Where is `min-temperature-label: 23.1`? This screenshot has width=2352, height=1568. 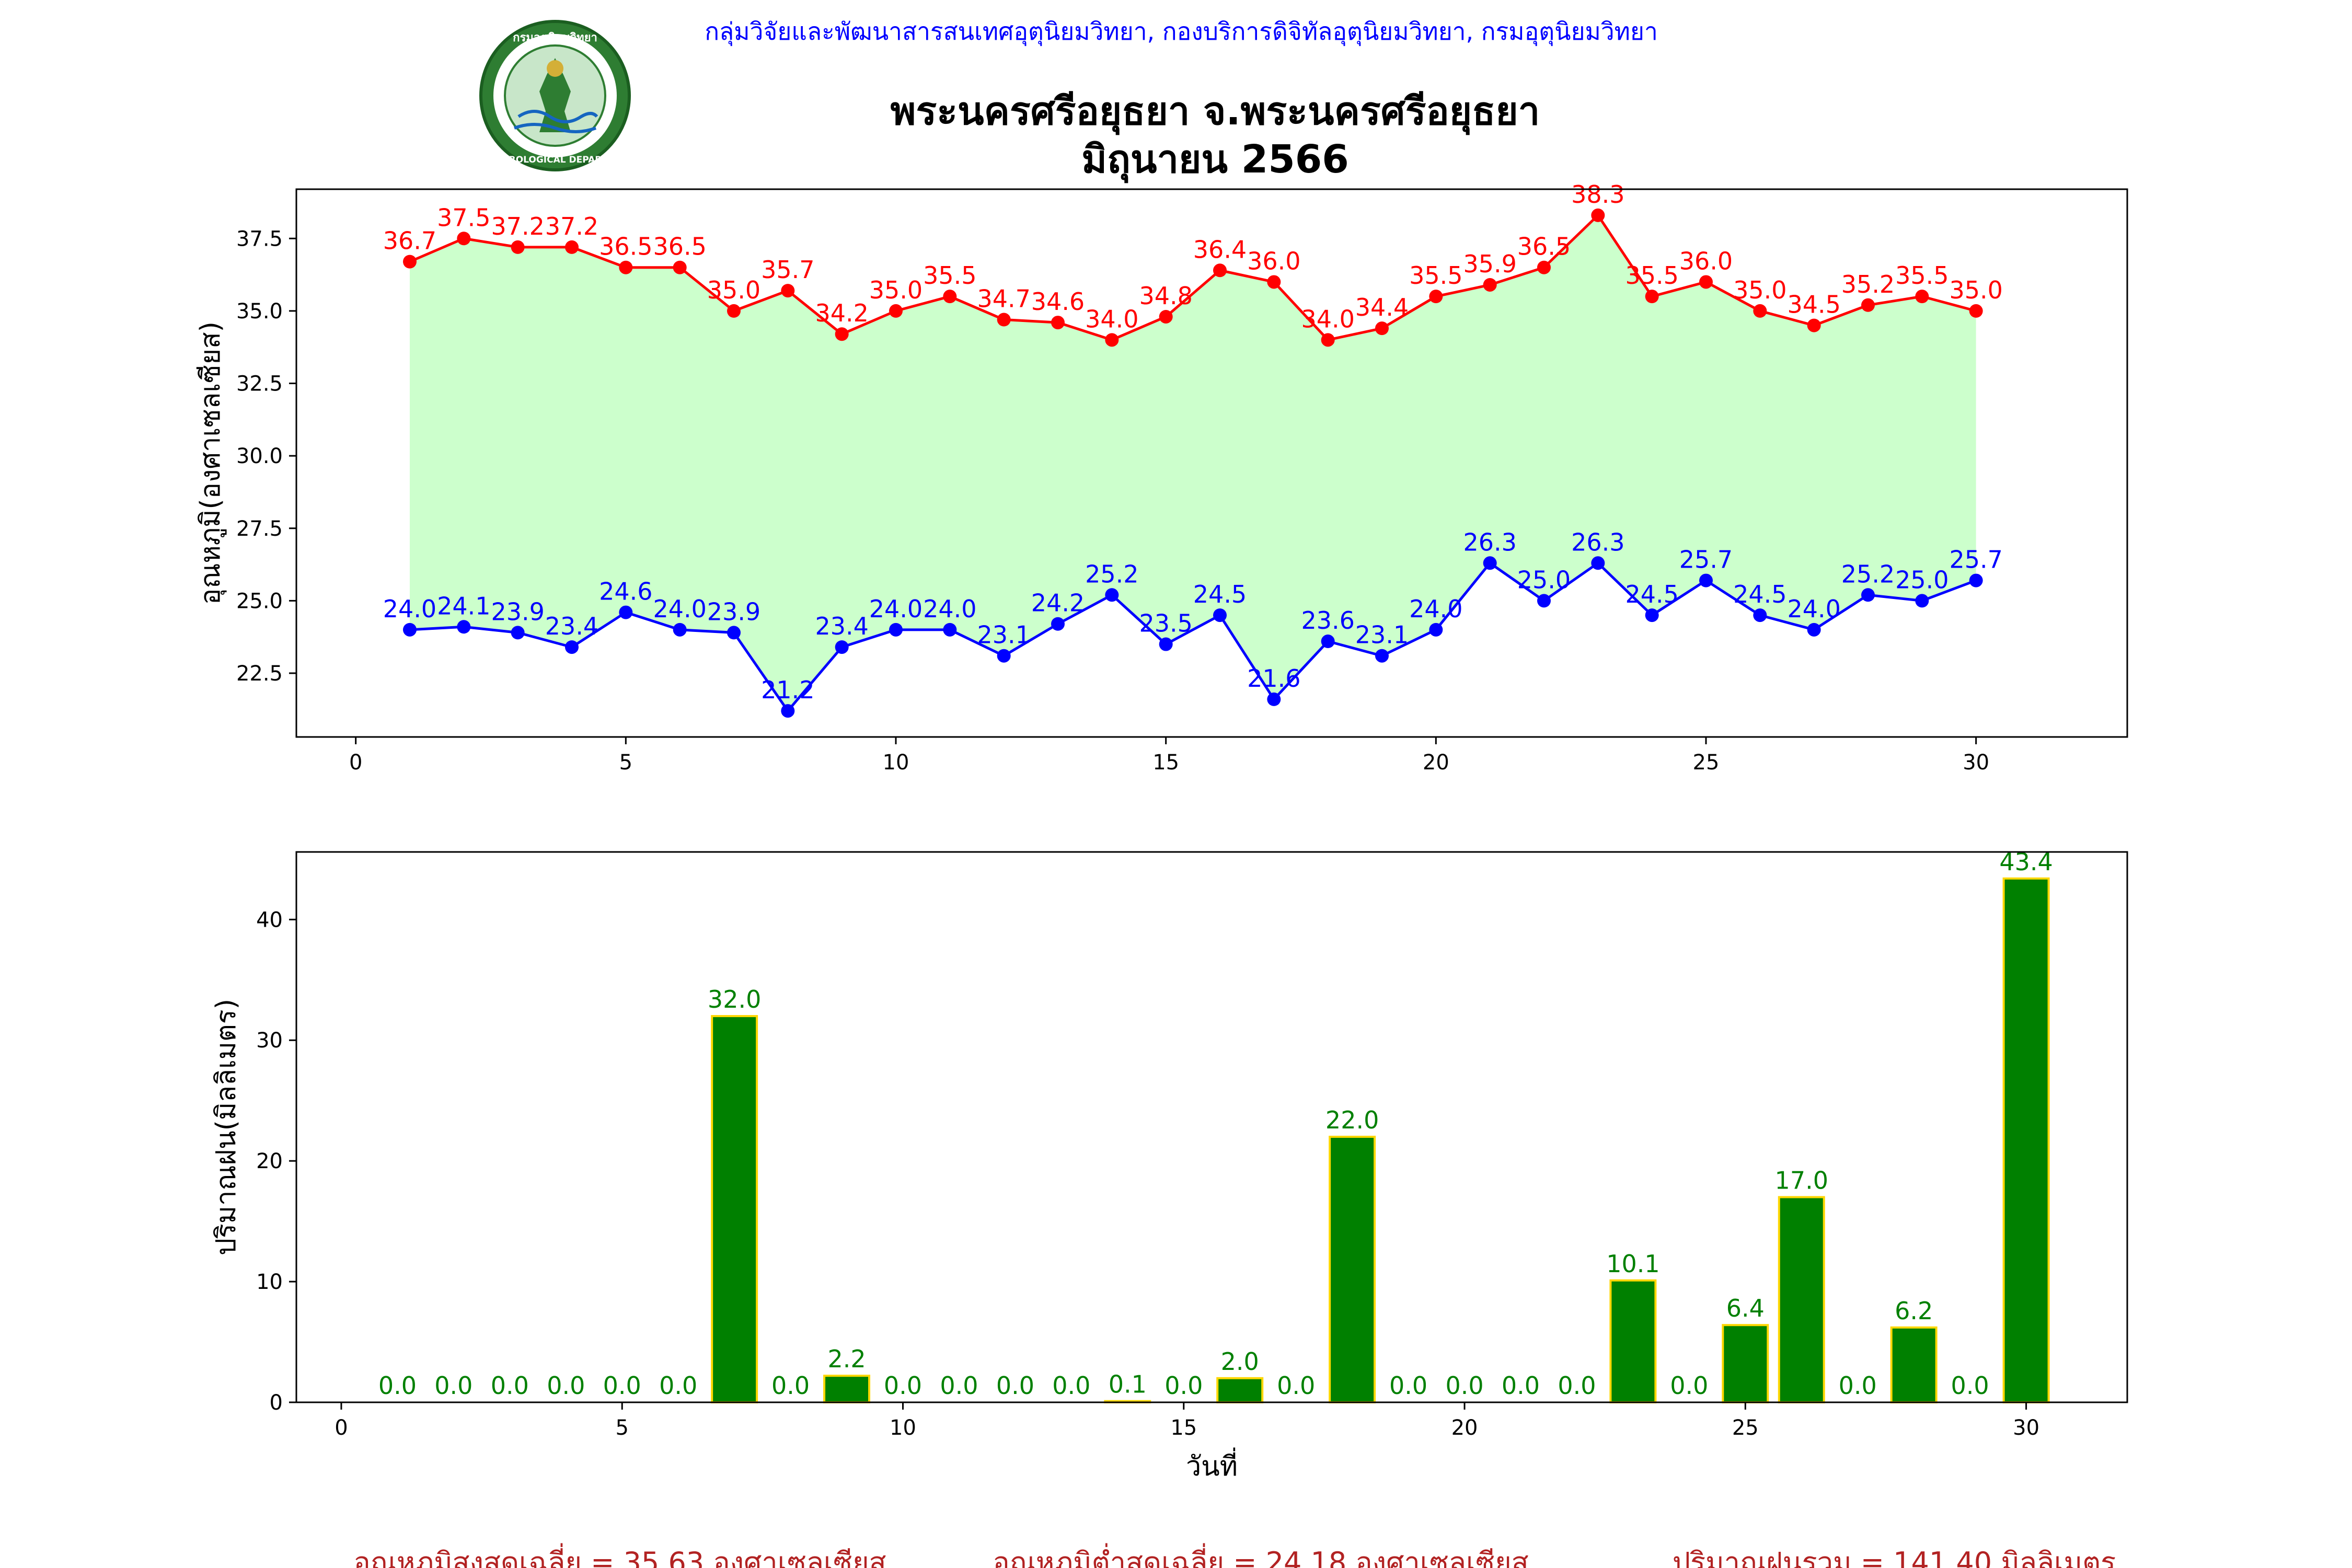 min-temperature-label: 23.1 is located at coordinates (1003, 635).